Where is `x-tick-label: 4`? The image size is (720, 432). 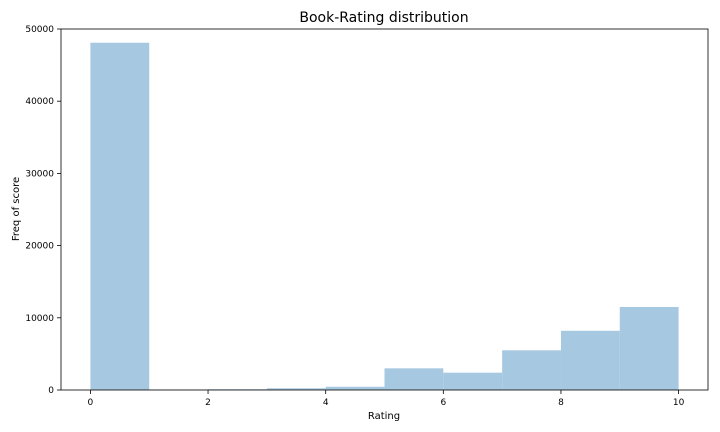
x-tick-label: 4 is located at coordinates (326, 403).